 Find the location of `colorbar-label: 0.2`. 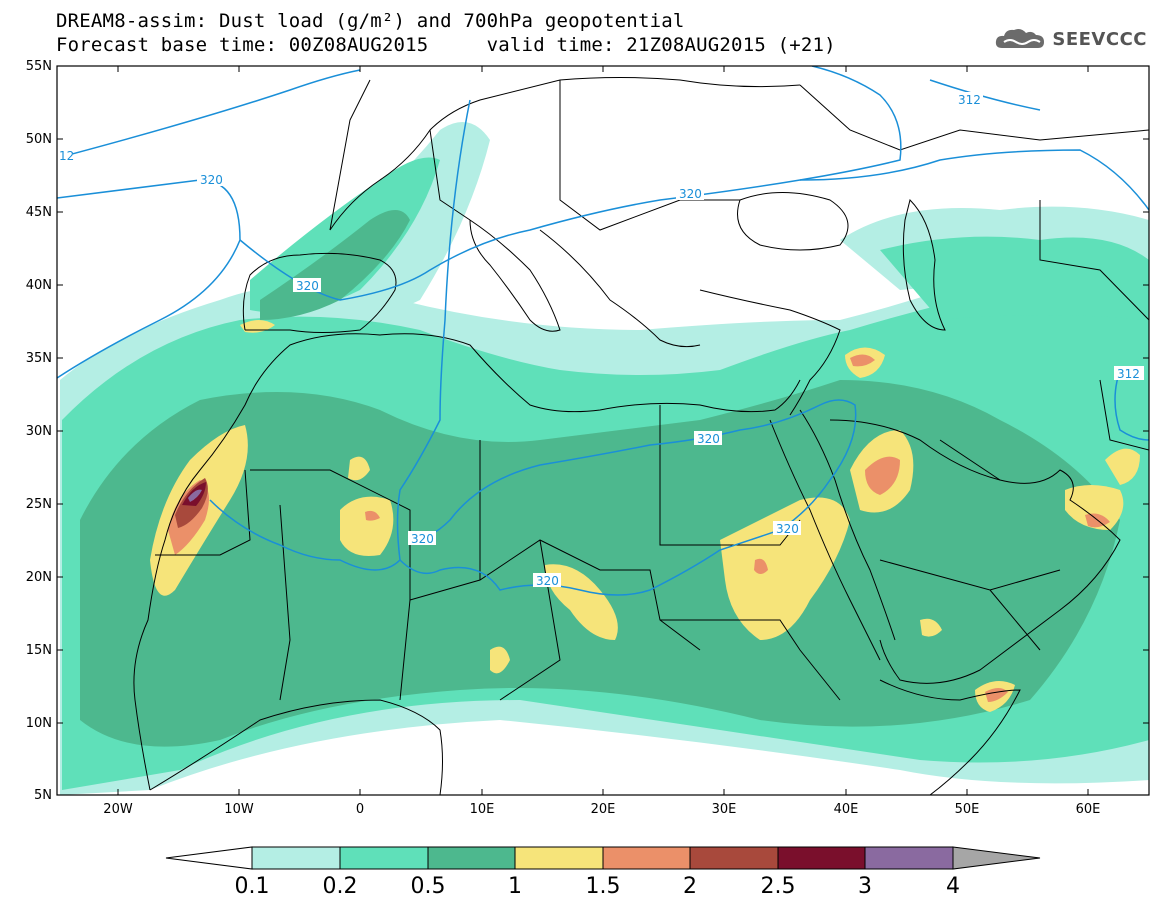

colorbar-label: 0.2 is located at coordinates (340, 886).